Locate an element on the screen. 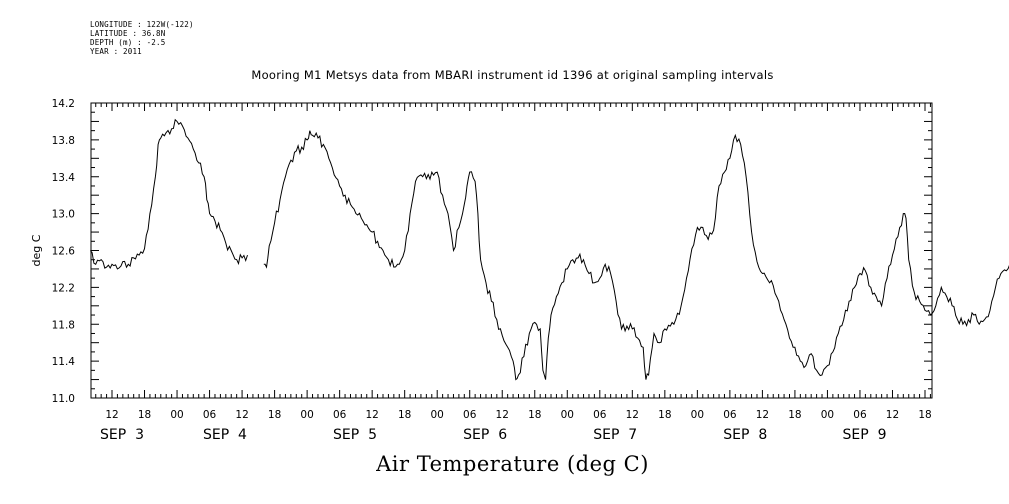  latitude-text: LATITUDE : 36.8N is located at coordinates (128, 33).